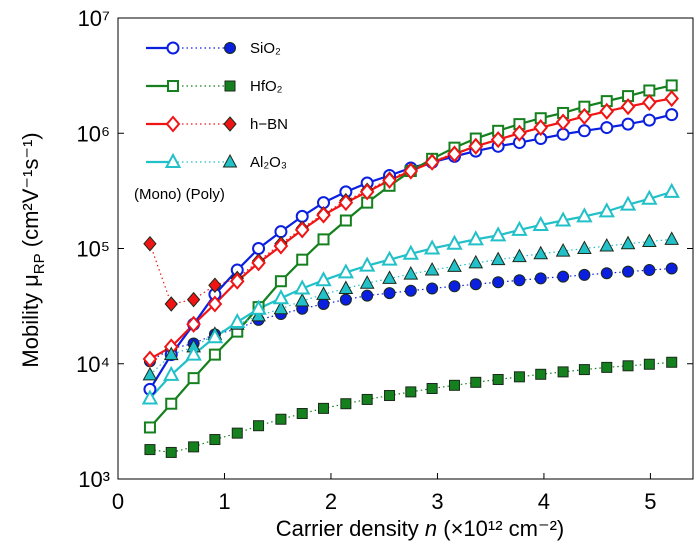 Image resolution: width=697 pixels, height=558 pixels. I want to click on x-tick-label: 5, so click(650, 501).